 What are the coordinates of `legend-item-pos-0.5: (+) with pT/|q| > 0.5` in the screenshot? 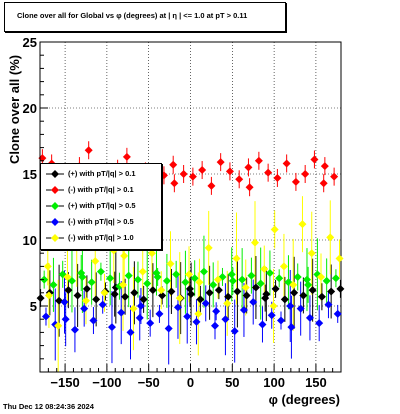 It's located at (101, 206).